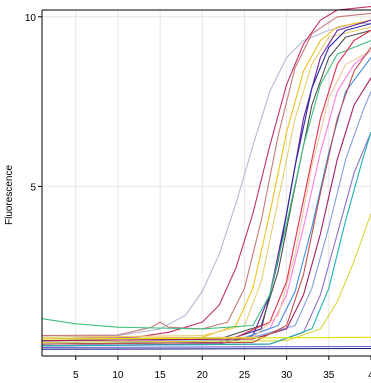 The width and height of the screenshot is (371, 383). What do you see at coordinates (161, 375) in the screenshot?
I see `x-tick-label: 15` at bounding box center [161, 375].